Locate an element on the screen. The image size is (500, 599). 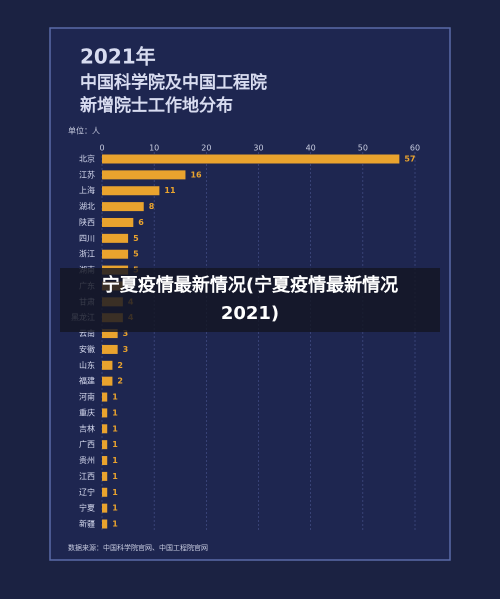
value-label: 11 is located at coordinates (170, 190).